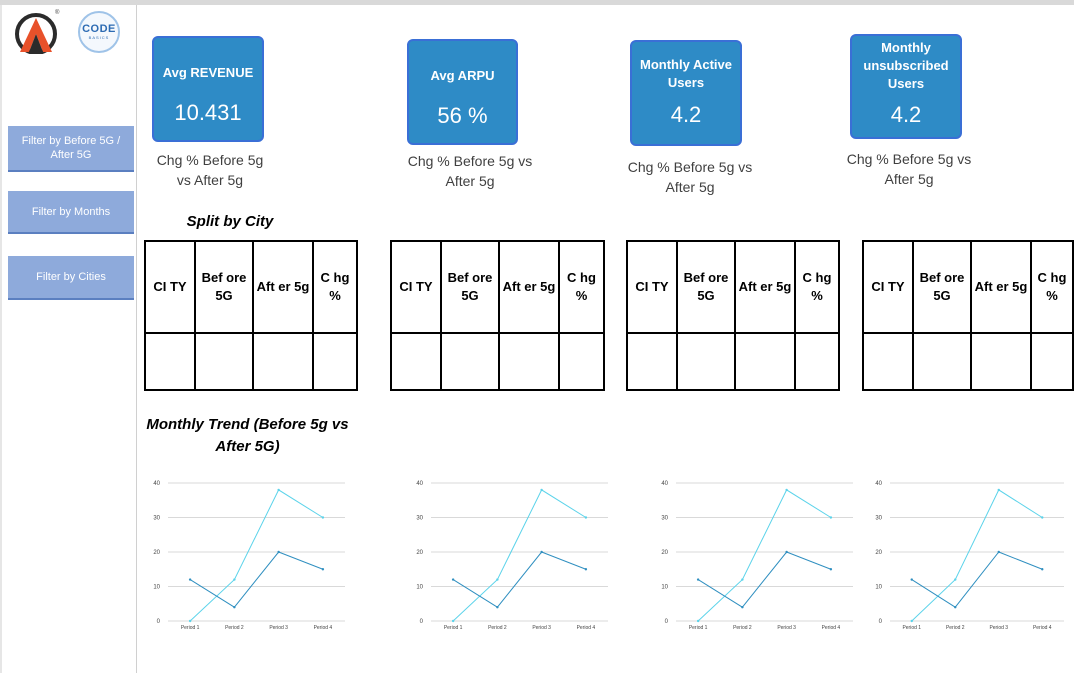  I want to click on filter-label: Filter by Before 5G / After 5G, so click(71, 148).